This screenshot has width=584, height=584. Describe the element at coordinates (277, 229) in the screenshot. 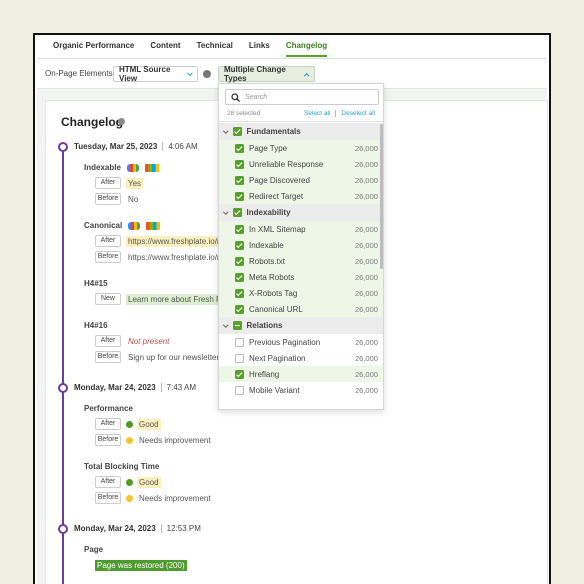

I see `option-name: In XML Sitemap` at that location.